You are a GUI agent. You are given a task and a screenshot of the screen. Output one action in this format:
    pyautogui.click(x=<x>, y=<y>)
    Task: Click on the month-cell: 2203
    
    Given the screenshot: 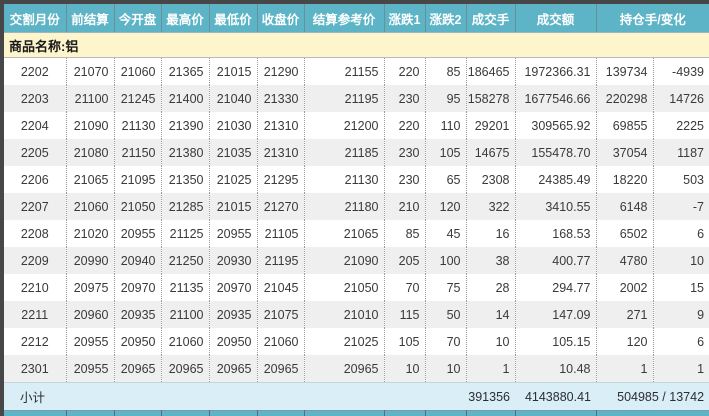 What is the action you would take?
    pyautogui.click(x=35, y=98)
    